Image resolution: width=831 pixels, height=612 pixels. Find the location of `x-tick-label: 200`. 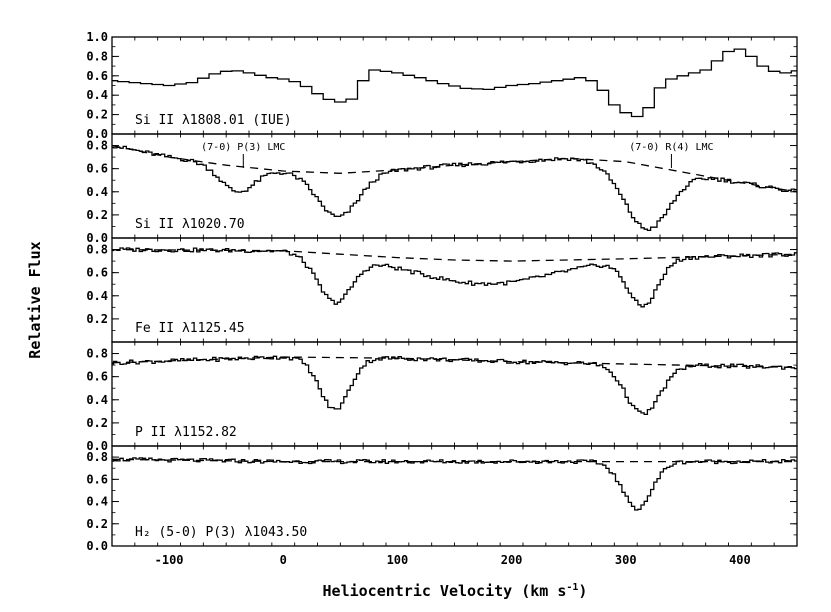

x-tick-label: 200 is located at coordinates (512, 560).